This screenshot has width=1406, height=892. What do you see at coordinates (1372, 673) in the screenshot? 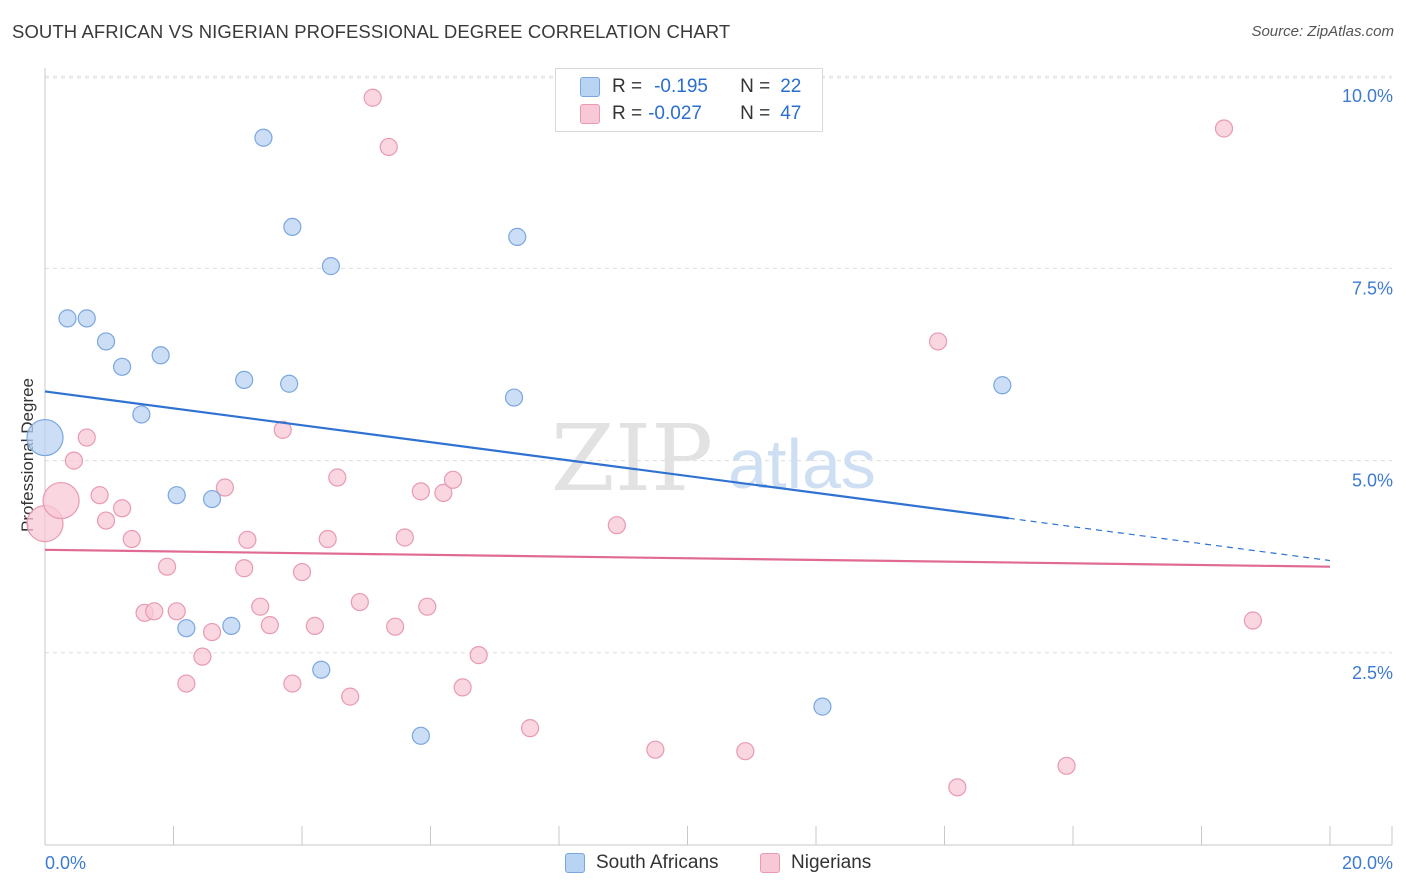
I see `y-tick-label: 2.5%` at bounding box center [1372, 673].